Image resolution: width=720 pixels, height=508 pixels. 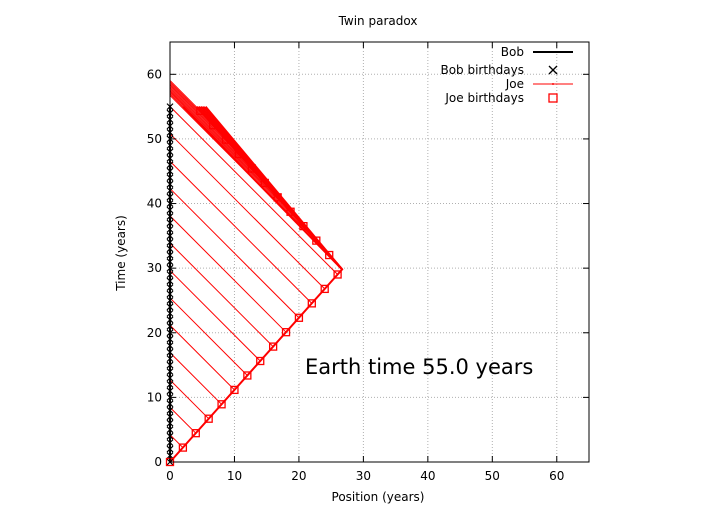 I want to click on y-tick-label: 60, so click(x=154, y=74).